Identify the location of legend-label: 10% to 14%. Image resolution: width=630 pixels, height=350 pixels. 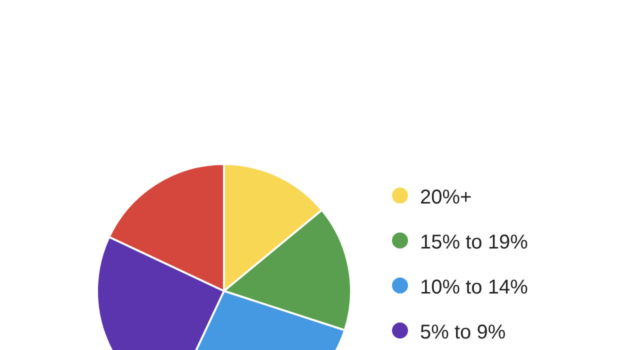
(474, 287).